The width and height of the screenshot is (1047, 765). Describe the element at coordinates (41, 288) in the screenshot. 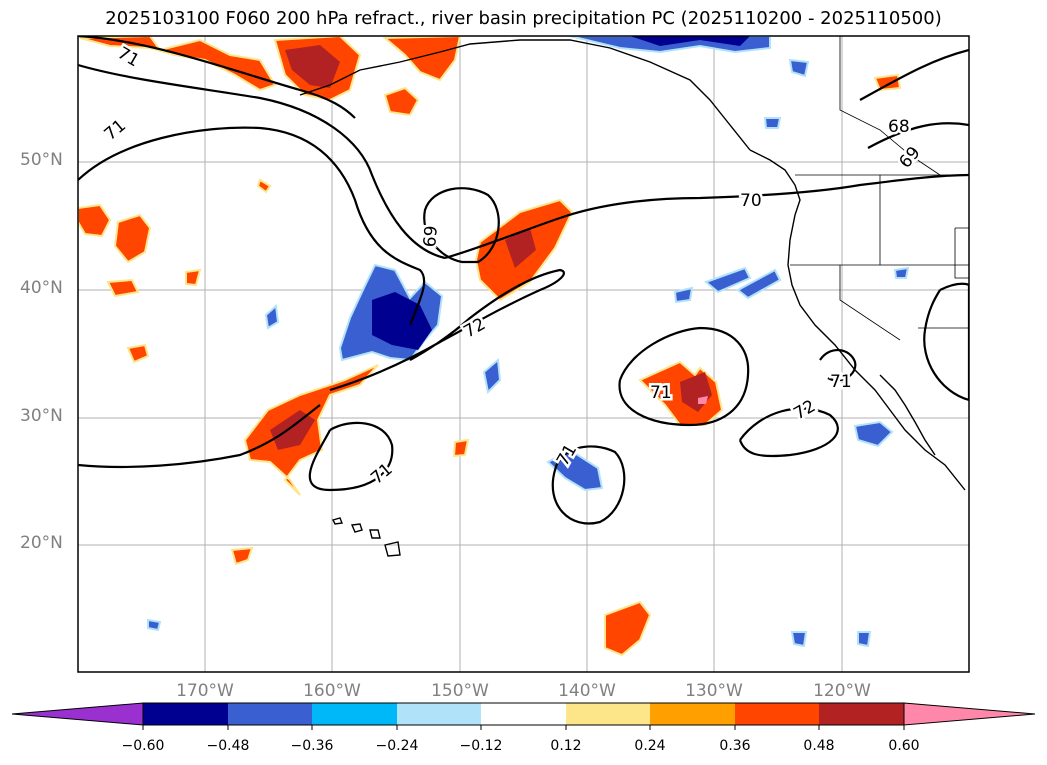

I see `lat-label-40n: 40°N` at that location.